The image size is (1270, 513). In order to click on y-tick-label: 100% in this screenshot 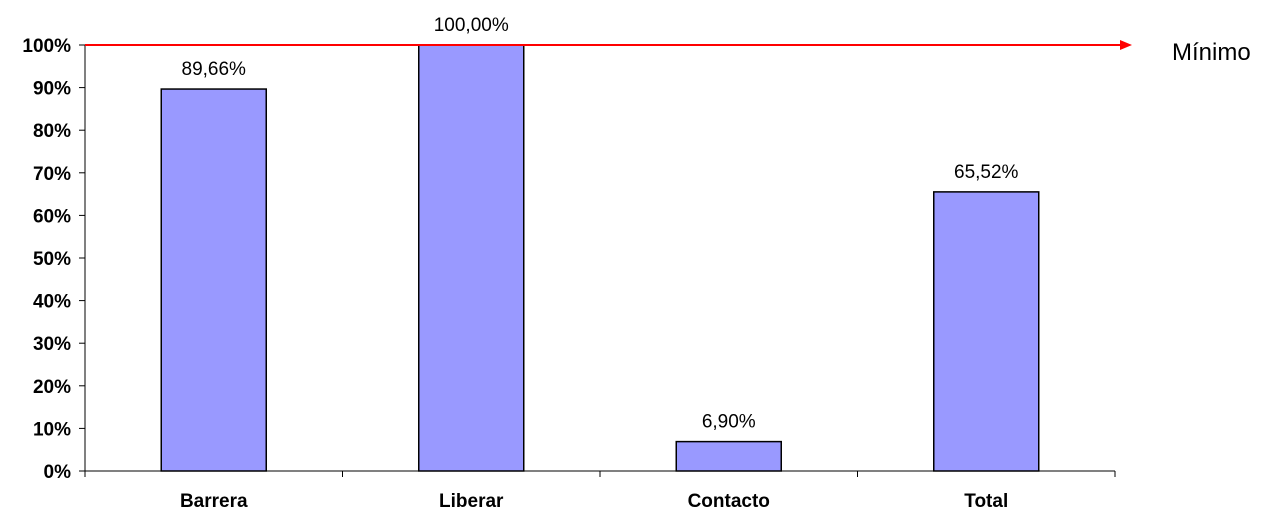, I will do `click(46, 46)`.